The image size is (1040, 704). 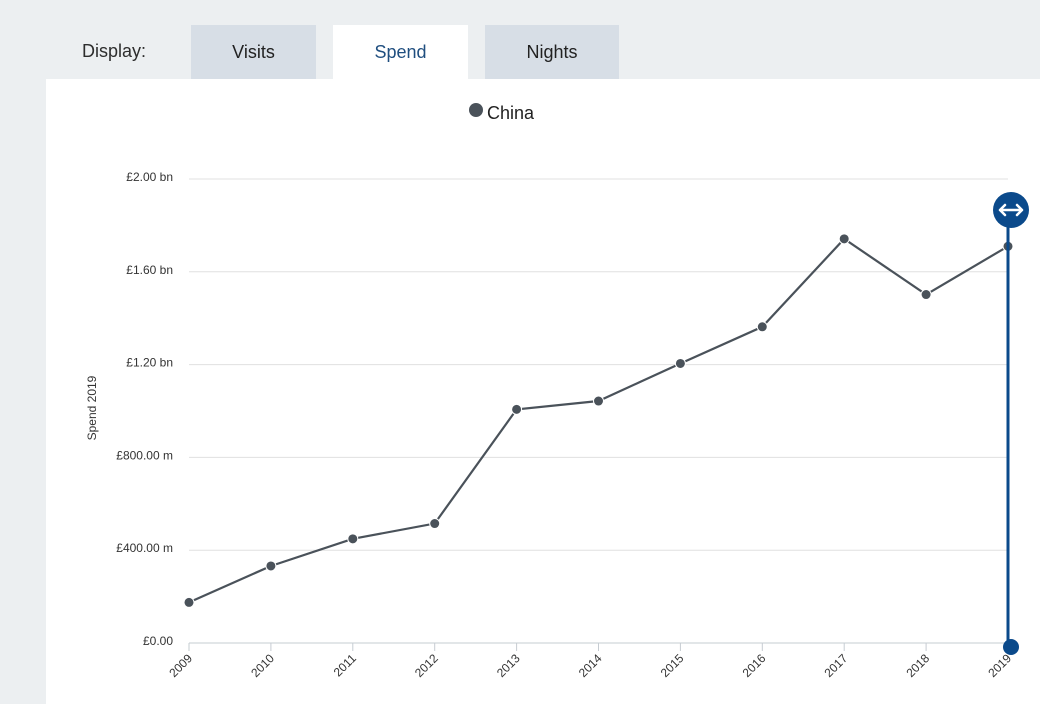 I want to click on x-tick-label: 2010, so click(x=262, y=665).